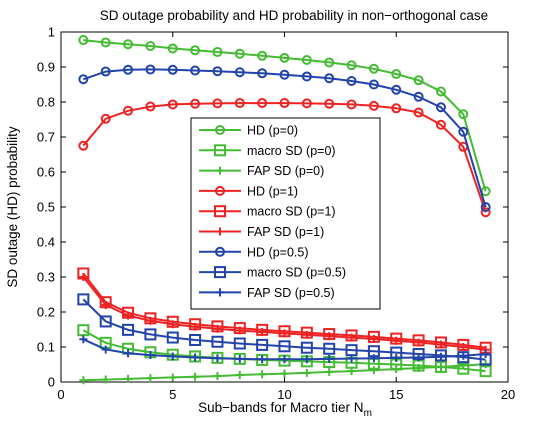 This screenshot has height=430, width=536. Describe the element at coordinates (291, 212) in the screenshot. I see `legend-label: macro SD (p=1)` at that location.